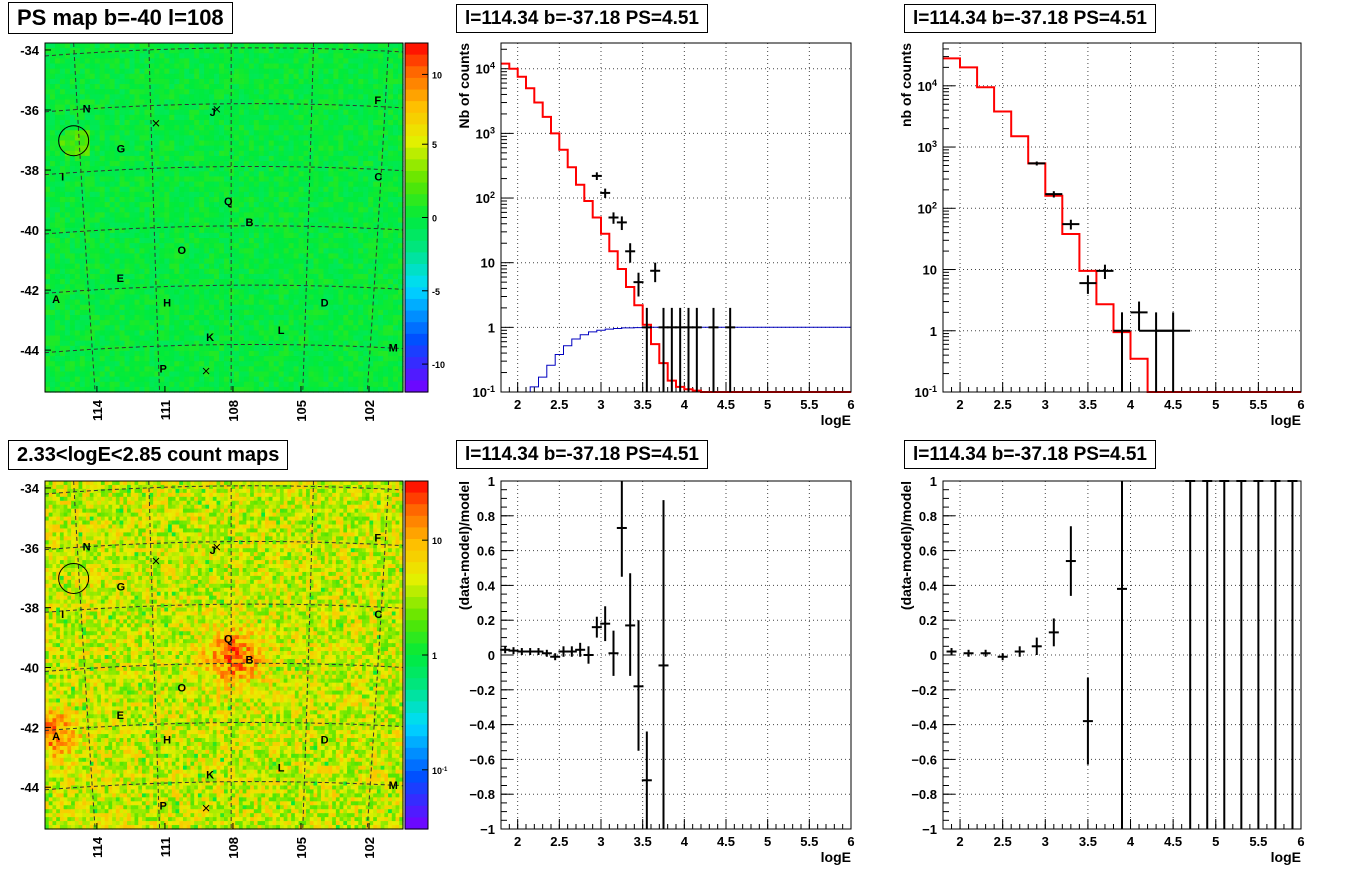  Describe the element at coordinates (167, 303) in the screenshot. I see `source-label-h: H` at that location.